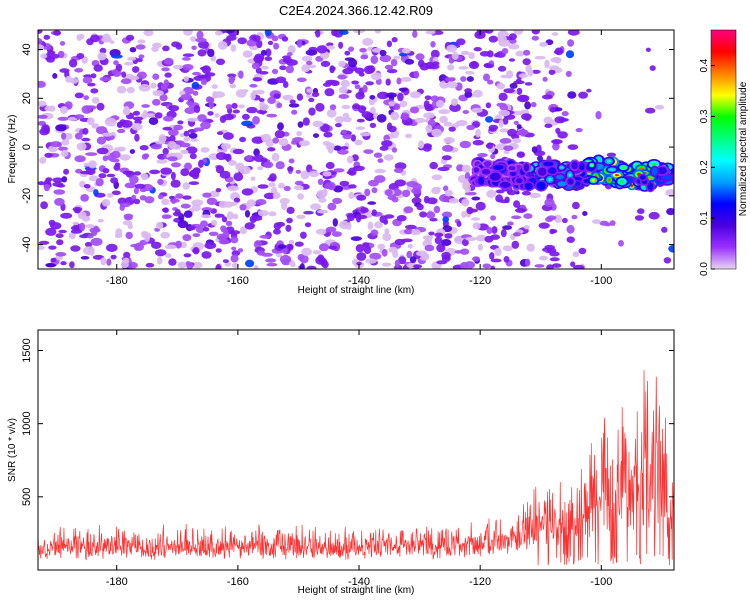  I want to click on signal-blob, so click(582, 166).